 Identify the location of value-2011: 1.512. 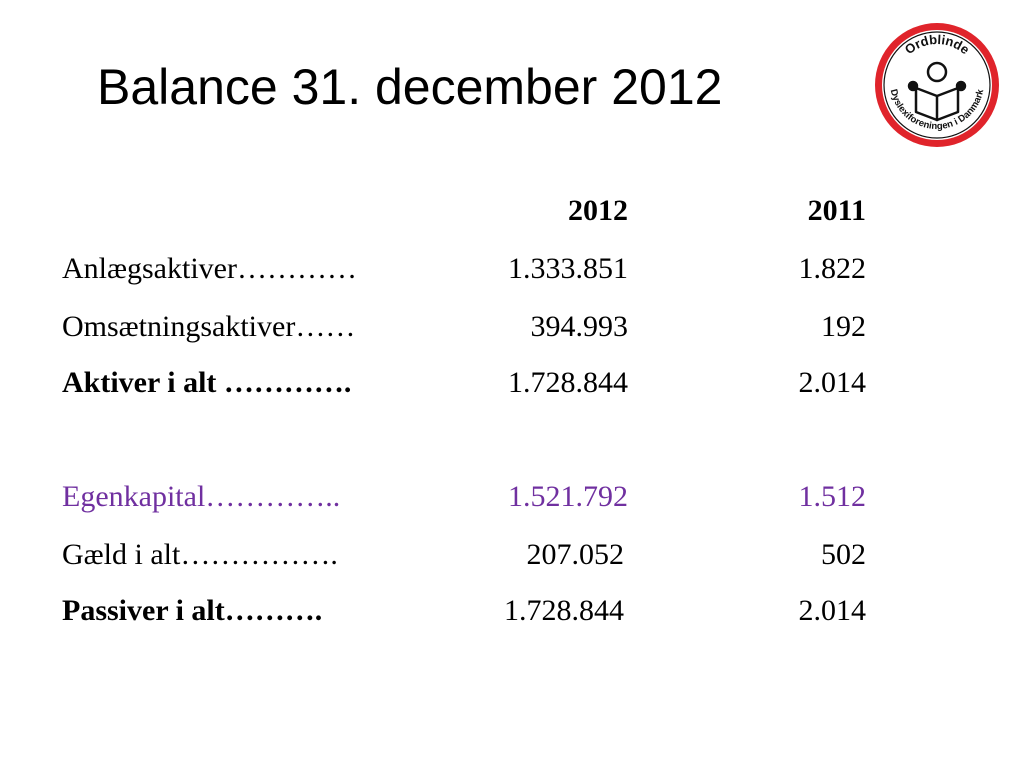
(832, 496).